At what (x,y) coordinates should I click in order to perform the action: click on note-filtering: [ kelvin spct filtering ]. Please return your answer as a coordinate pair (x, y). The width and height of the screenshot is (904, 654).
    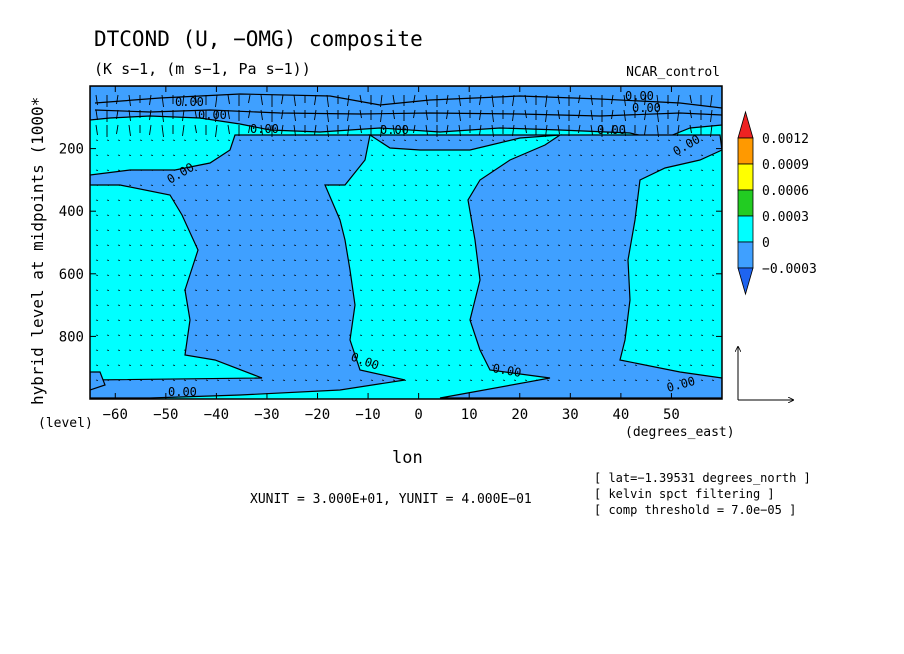
    Looking at the image, I should click on (684, 494).